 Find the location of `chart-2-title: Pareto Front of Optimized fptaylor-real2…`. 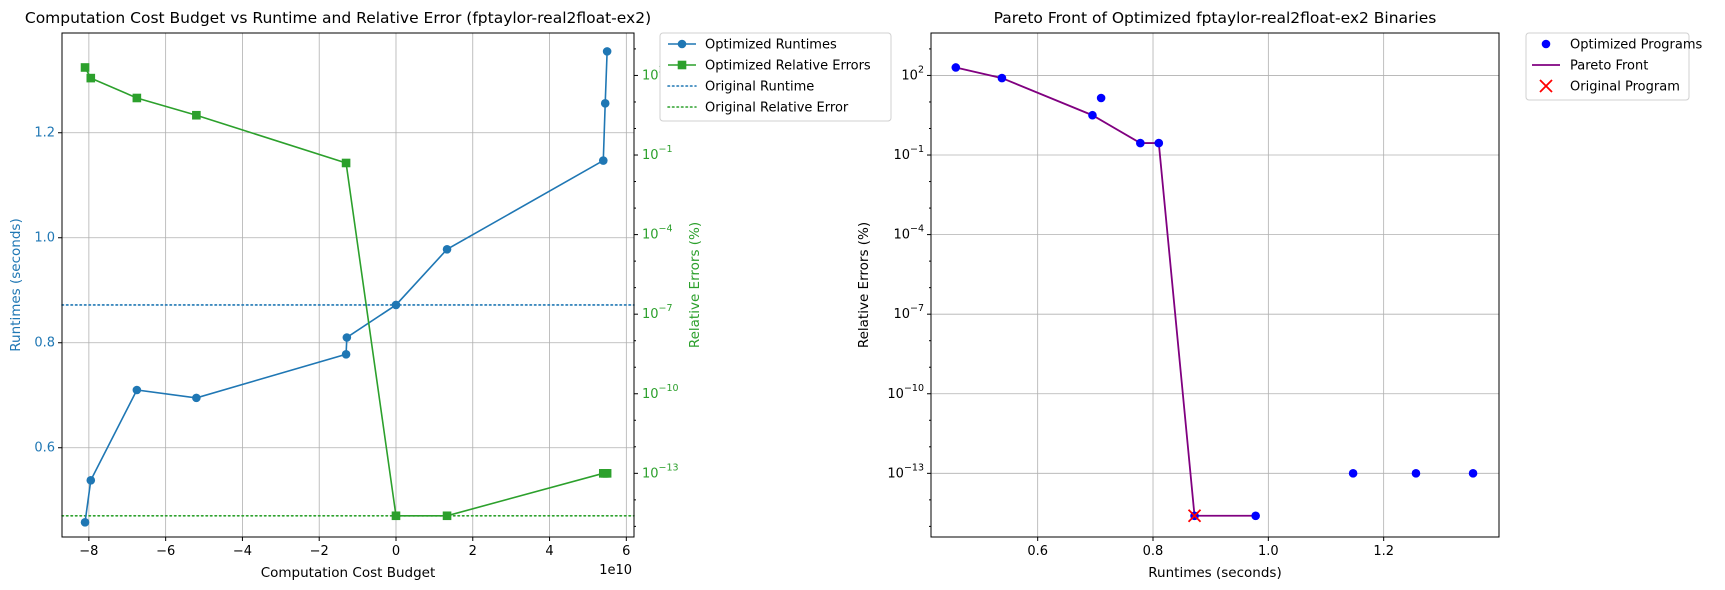

chart-2-title: Pareto Front of Optimized fptaylor-real2… is located at coordinates (1215, 18).